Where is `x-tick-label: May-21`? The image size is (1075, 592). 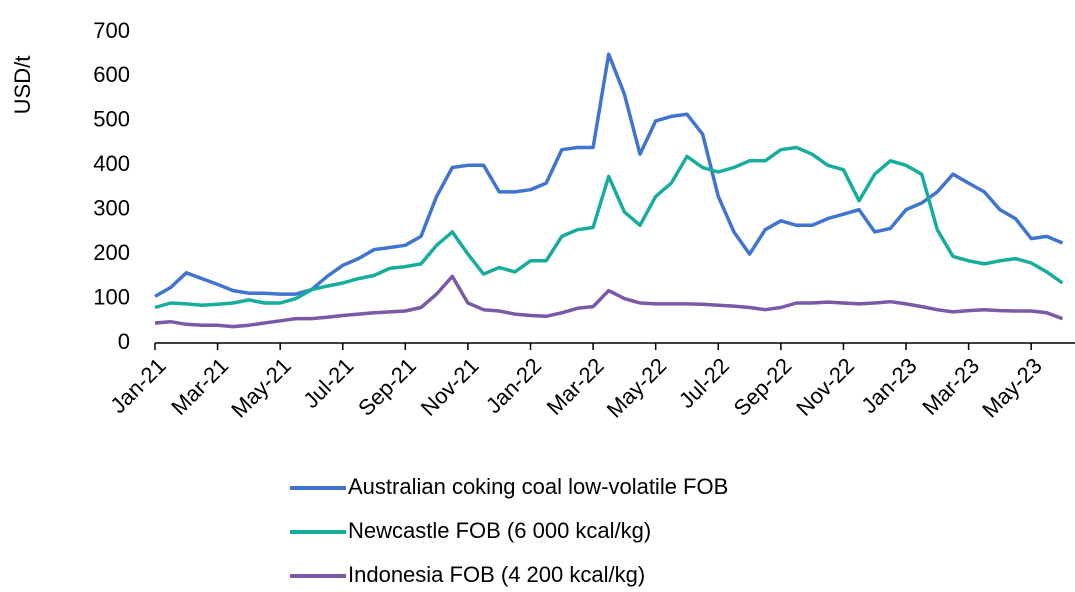 x-tick-label: May-21 is located at coordinates (261, 388).